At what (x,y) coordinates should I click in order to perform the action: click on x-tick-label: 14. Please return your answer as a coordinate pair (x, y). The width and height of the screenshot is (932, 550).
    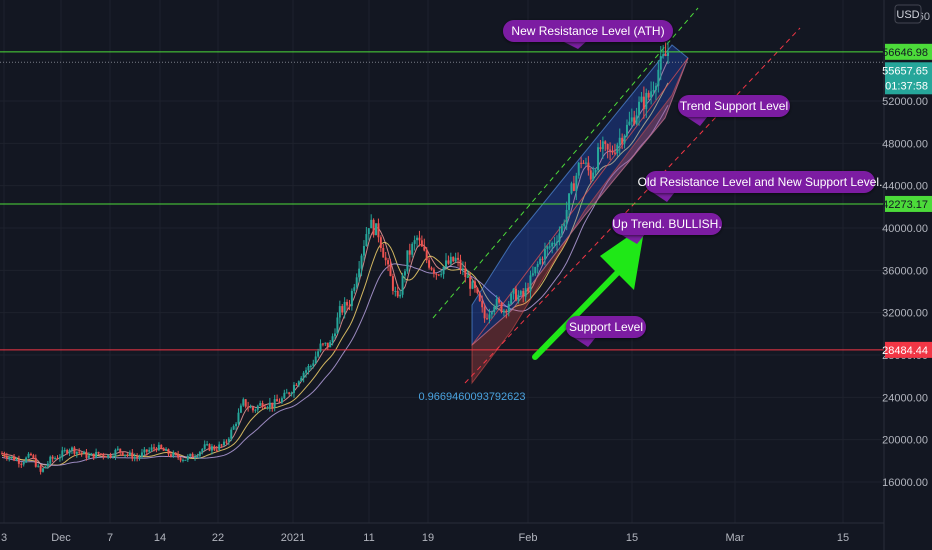
    Looking at the image, I should click on (160, 538).